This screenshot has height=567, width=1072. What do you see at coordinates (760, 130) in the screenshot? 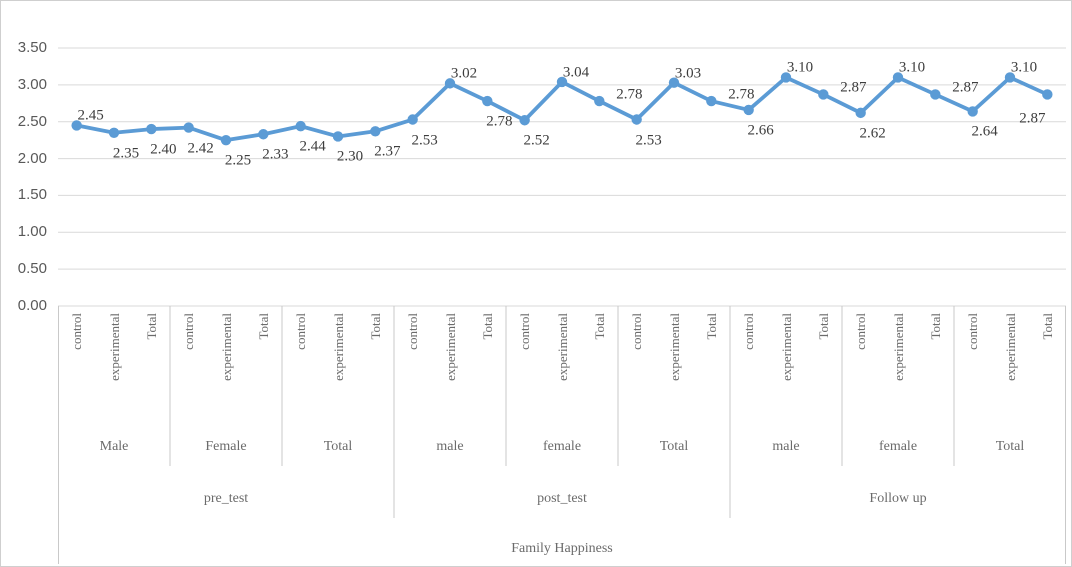
I see `data-label: 2.66` at bounding box center [760, 130].